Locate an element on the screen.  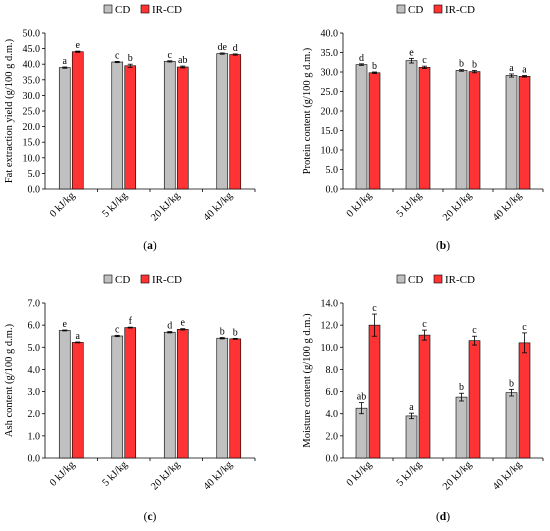
y-tick-label: 35.0 is located at coordinates (32, 80).